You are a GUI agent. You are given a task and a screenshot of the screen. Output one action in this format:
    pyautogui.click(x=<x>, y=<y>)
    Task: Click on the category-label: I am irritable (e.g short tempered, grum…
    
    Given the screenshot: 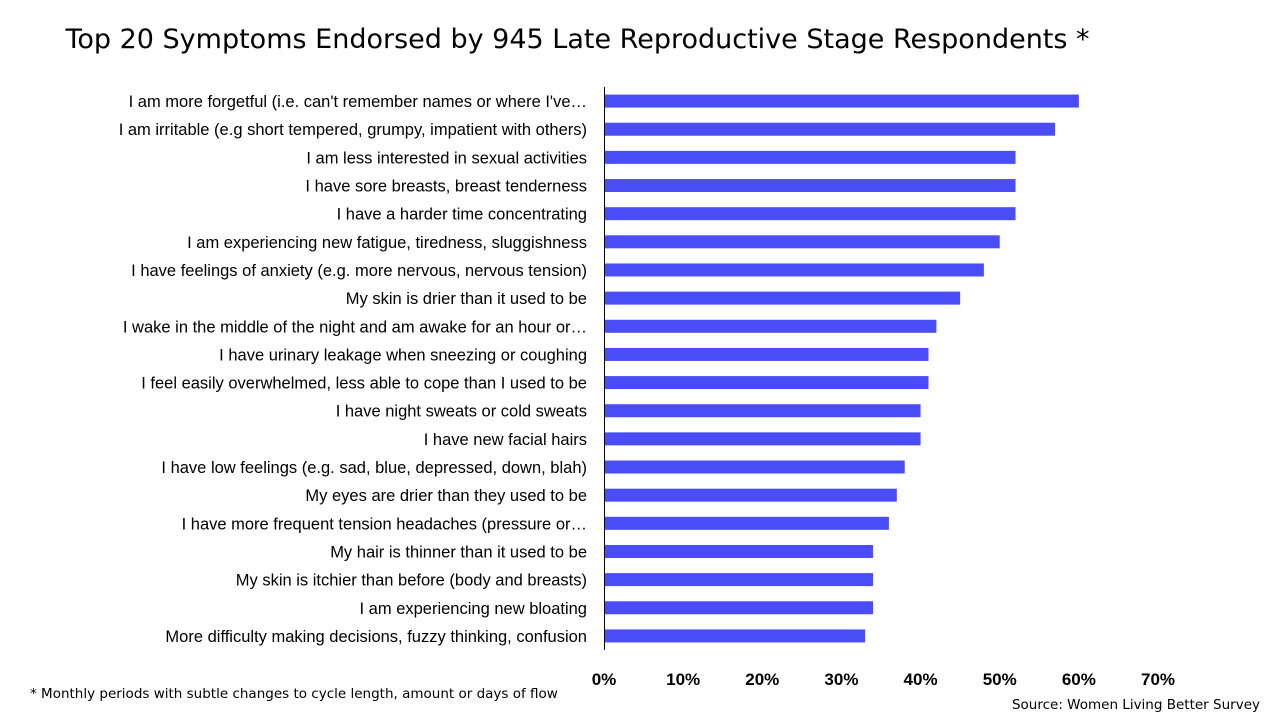 What is the action you would take?
    pyautogui.click(x=353, y=130)
    